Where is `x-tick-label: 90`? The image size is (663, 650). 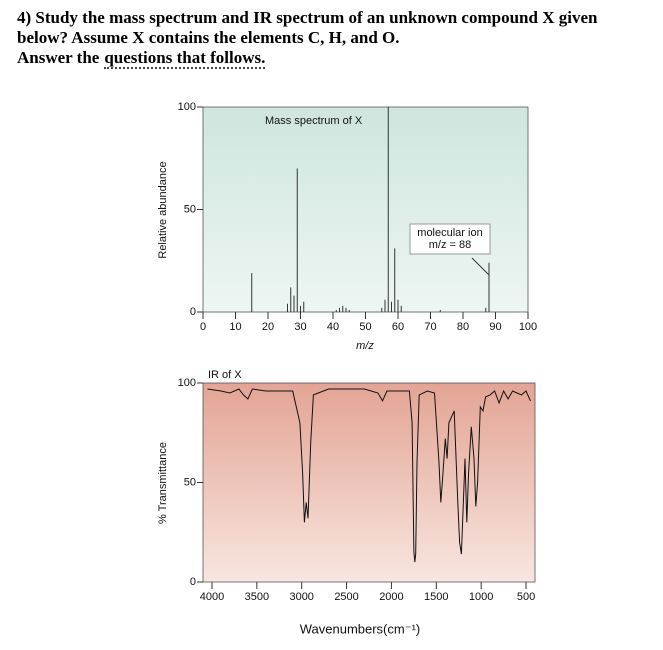
x-tick-label: 90 is located at coordinates (495, 327).